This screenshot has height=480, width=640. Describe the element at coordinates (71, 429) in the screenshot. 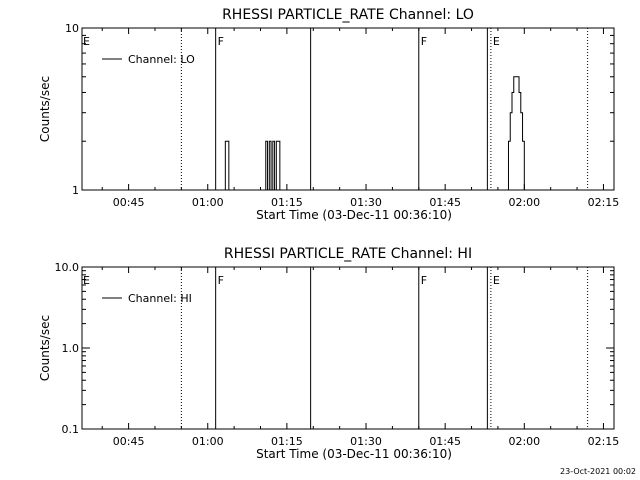

I see `y-tick-label: 0.1` at that location.